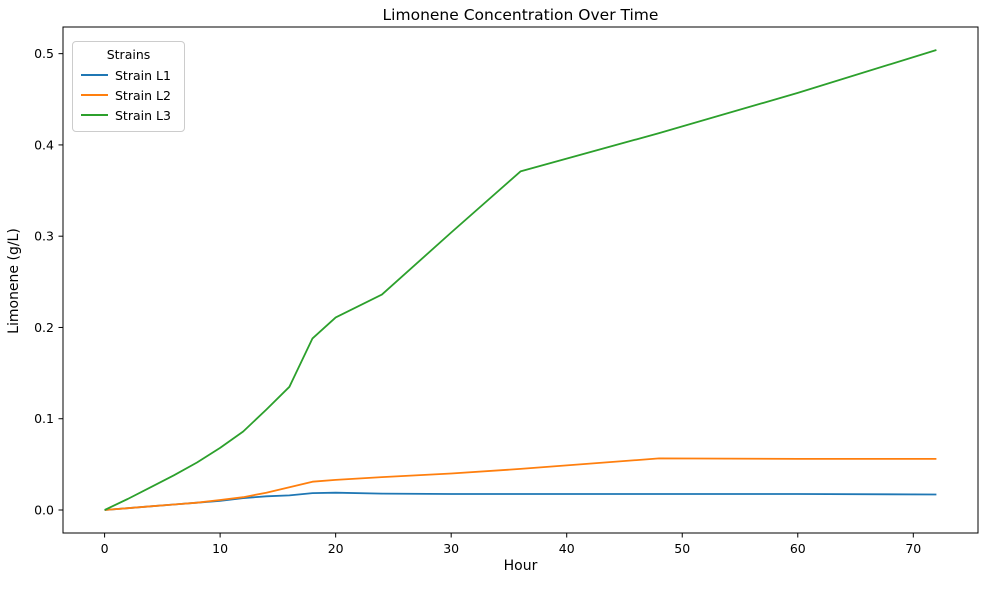 The height and width of the screenshot is (590, 989). Describe the element at coordinates (128, 54) in the screenshot. I see `legend-title: Strains` at that location.